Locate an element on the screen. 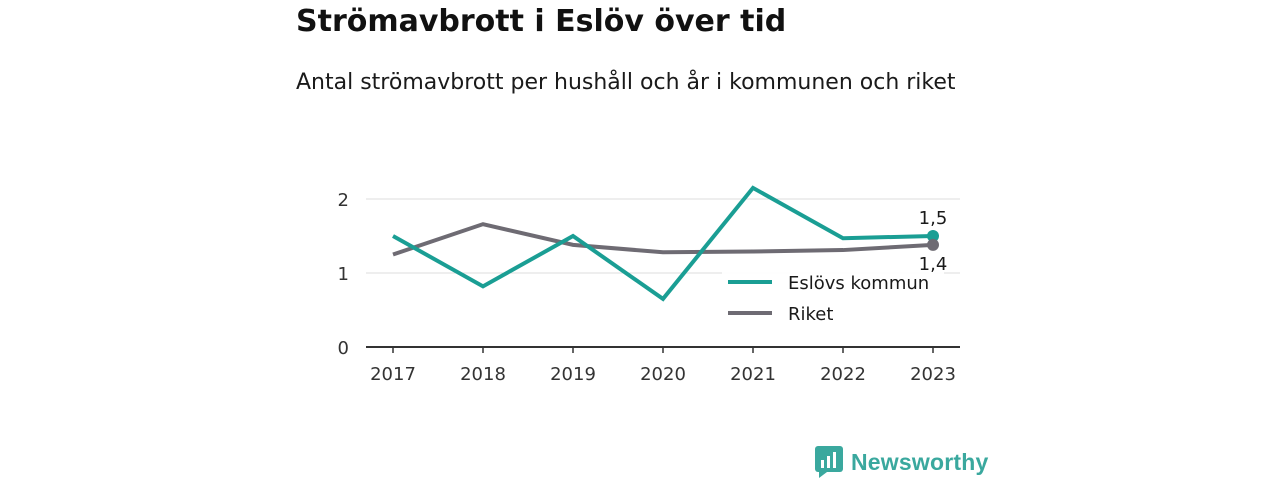 Image resolution: width=1280 pixels, height=480 pixels. y-tick-label: 0 is located at coordinates (343, 348).